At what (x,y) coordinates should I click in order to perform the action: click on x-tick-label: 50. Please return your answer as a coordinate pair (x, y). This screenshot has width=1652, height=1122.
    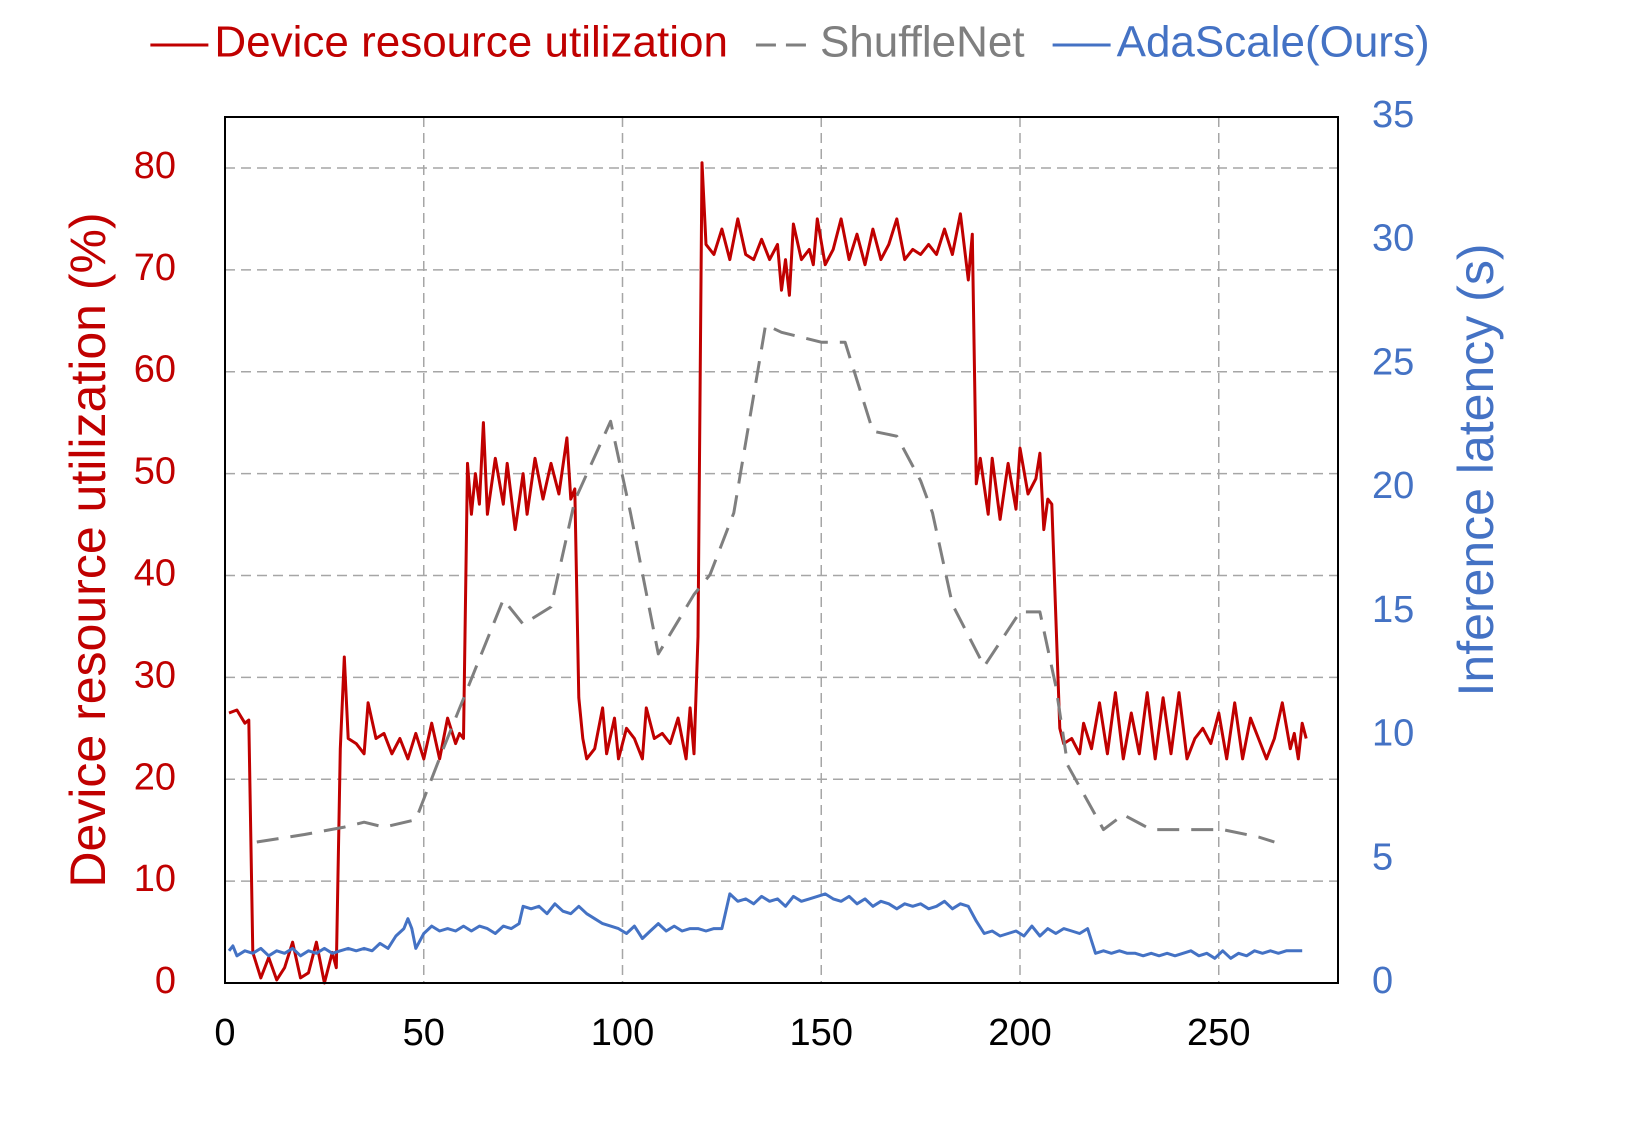
    Looking at the image, I should click on (424, 1033).